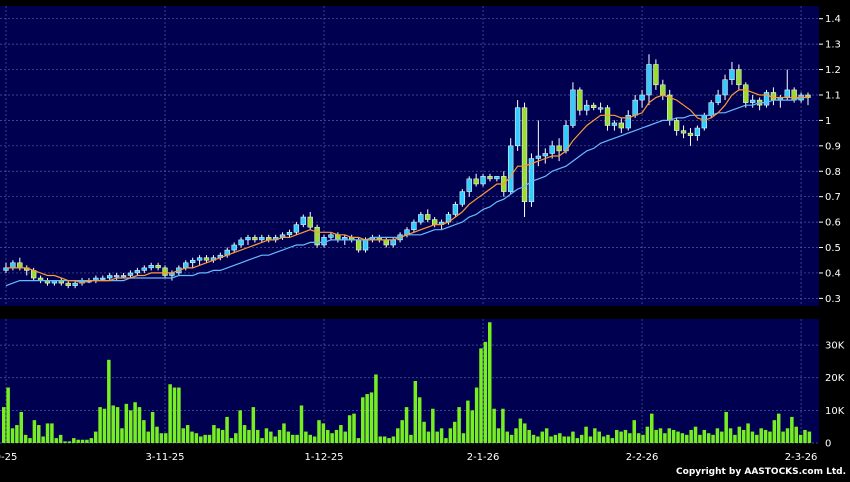 The height and width of the screenshot is (482, 850). I want to click on date-tick-label: 2-1-26, so click(483, 457).